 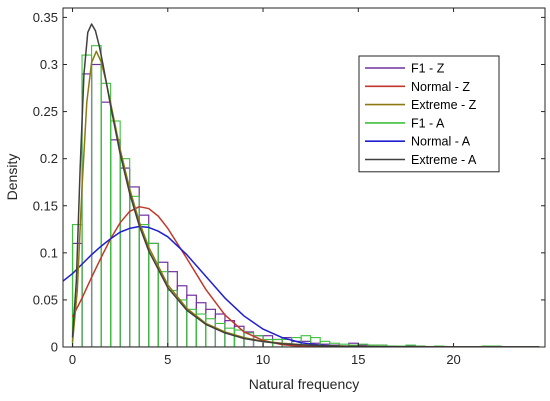 I want to click on y-tick-label: 0.05, so click(x=45, y=299).